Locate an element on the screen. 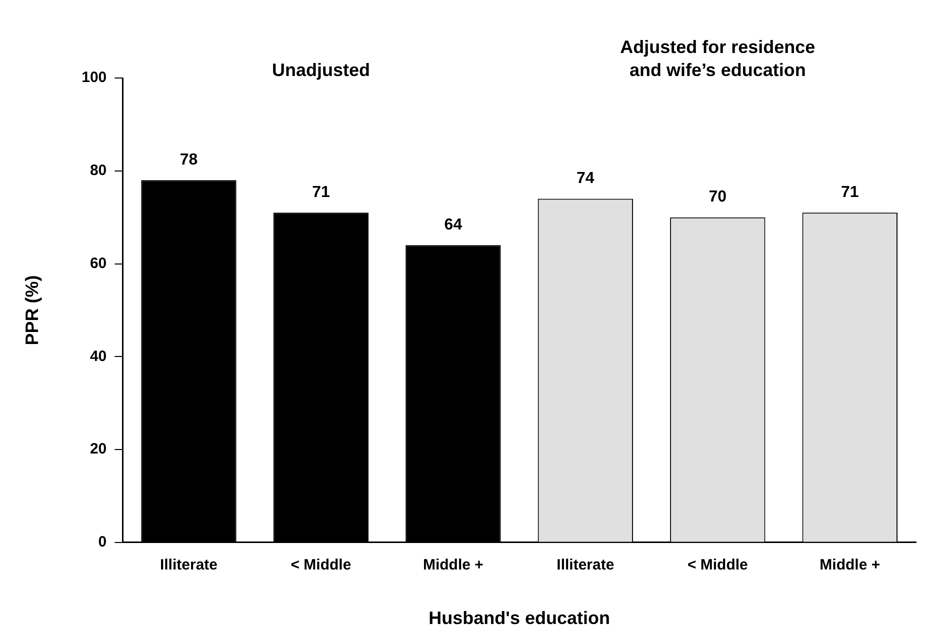 This screenshot has height=642, width=928. annotation: Adjusted for residence and wife’s education is located at coordinates (718, 58).